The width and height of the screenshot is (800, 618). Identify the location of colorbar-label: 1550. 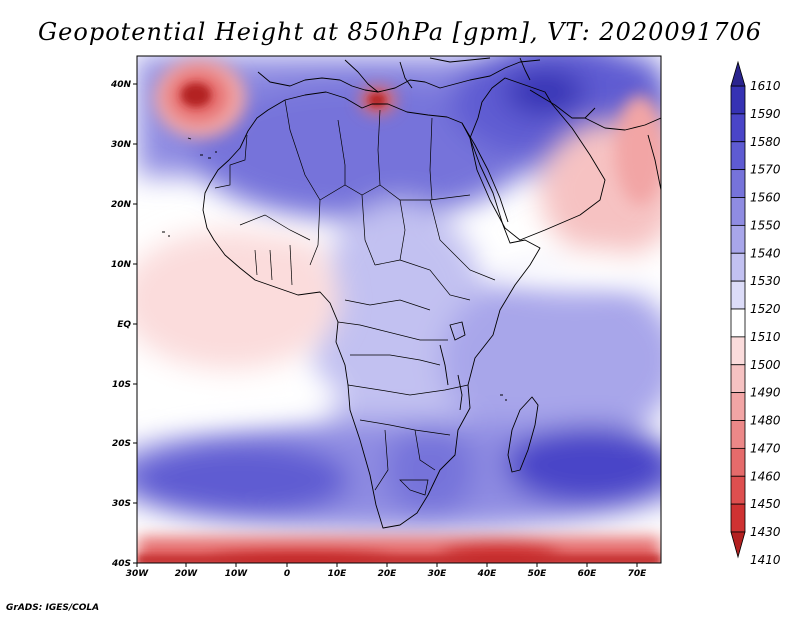
(765, 225).